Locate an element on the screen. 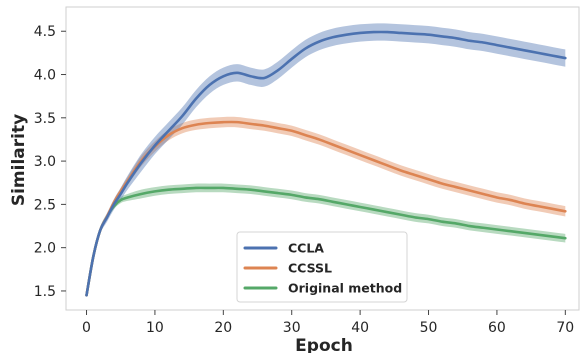  x-tick-label: 70 is located at coordinates (565, 328).